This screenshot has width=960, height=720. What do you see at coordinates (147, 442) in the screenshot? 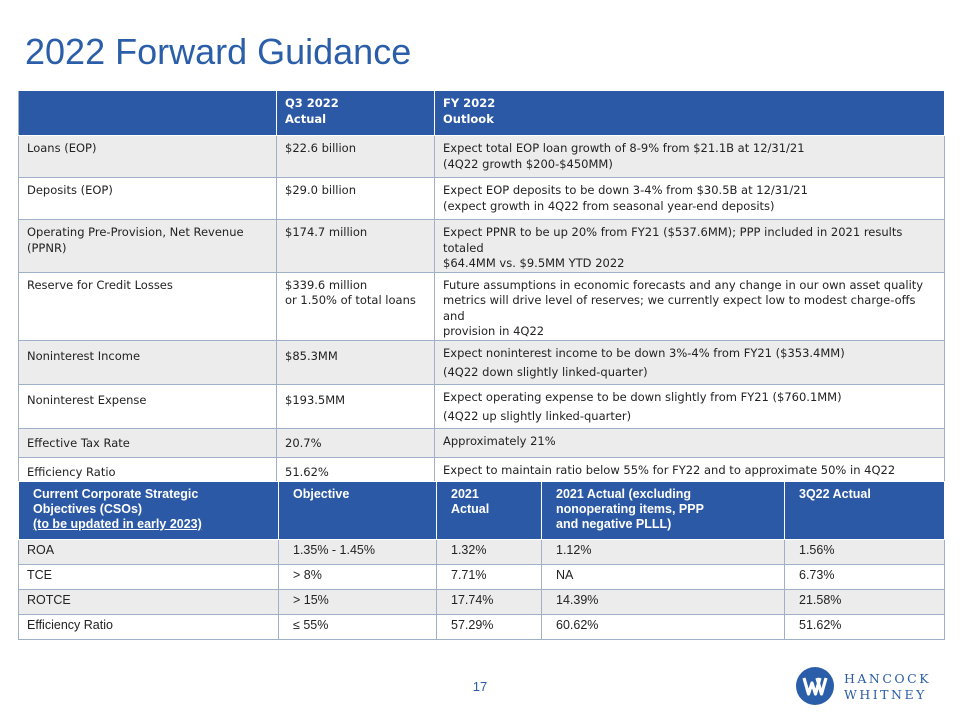
I see `metric-cell: Effective Tax Rate` at bounding box center [147, 442].